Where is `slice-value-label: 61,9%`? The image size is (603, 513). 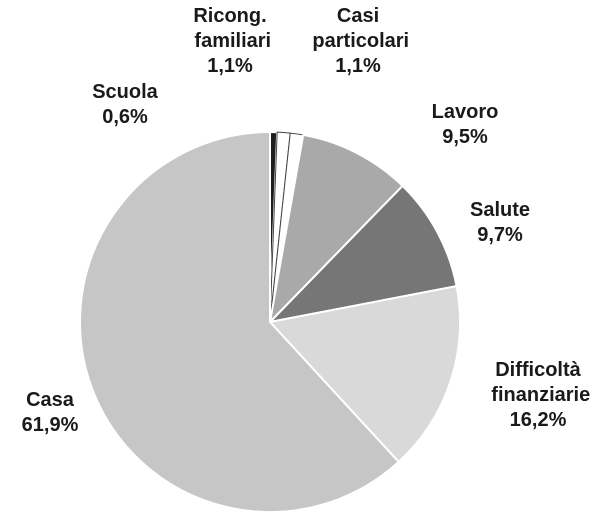
slice-value-label: 61,9% is located at coordinates (50, 425).